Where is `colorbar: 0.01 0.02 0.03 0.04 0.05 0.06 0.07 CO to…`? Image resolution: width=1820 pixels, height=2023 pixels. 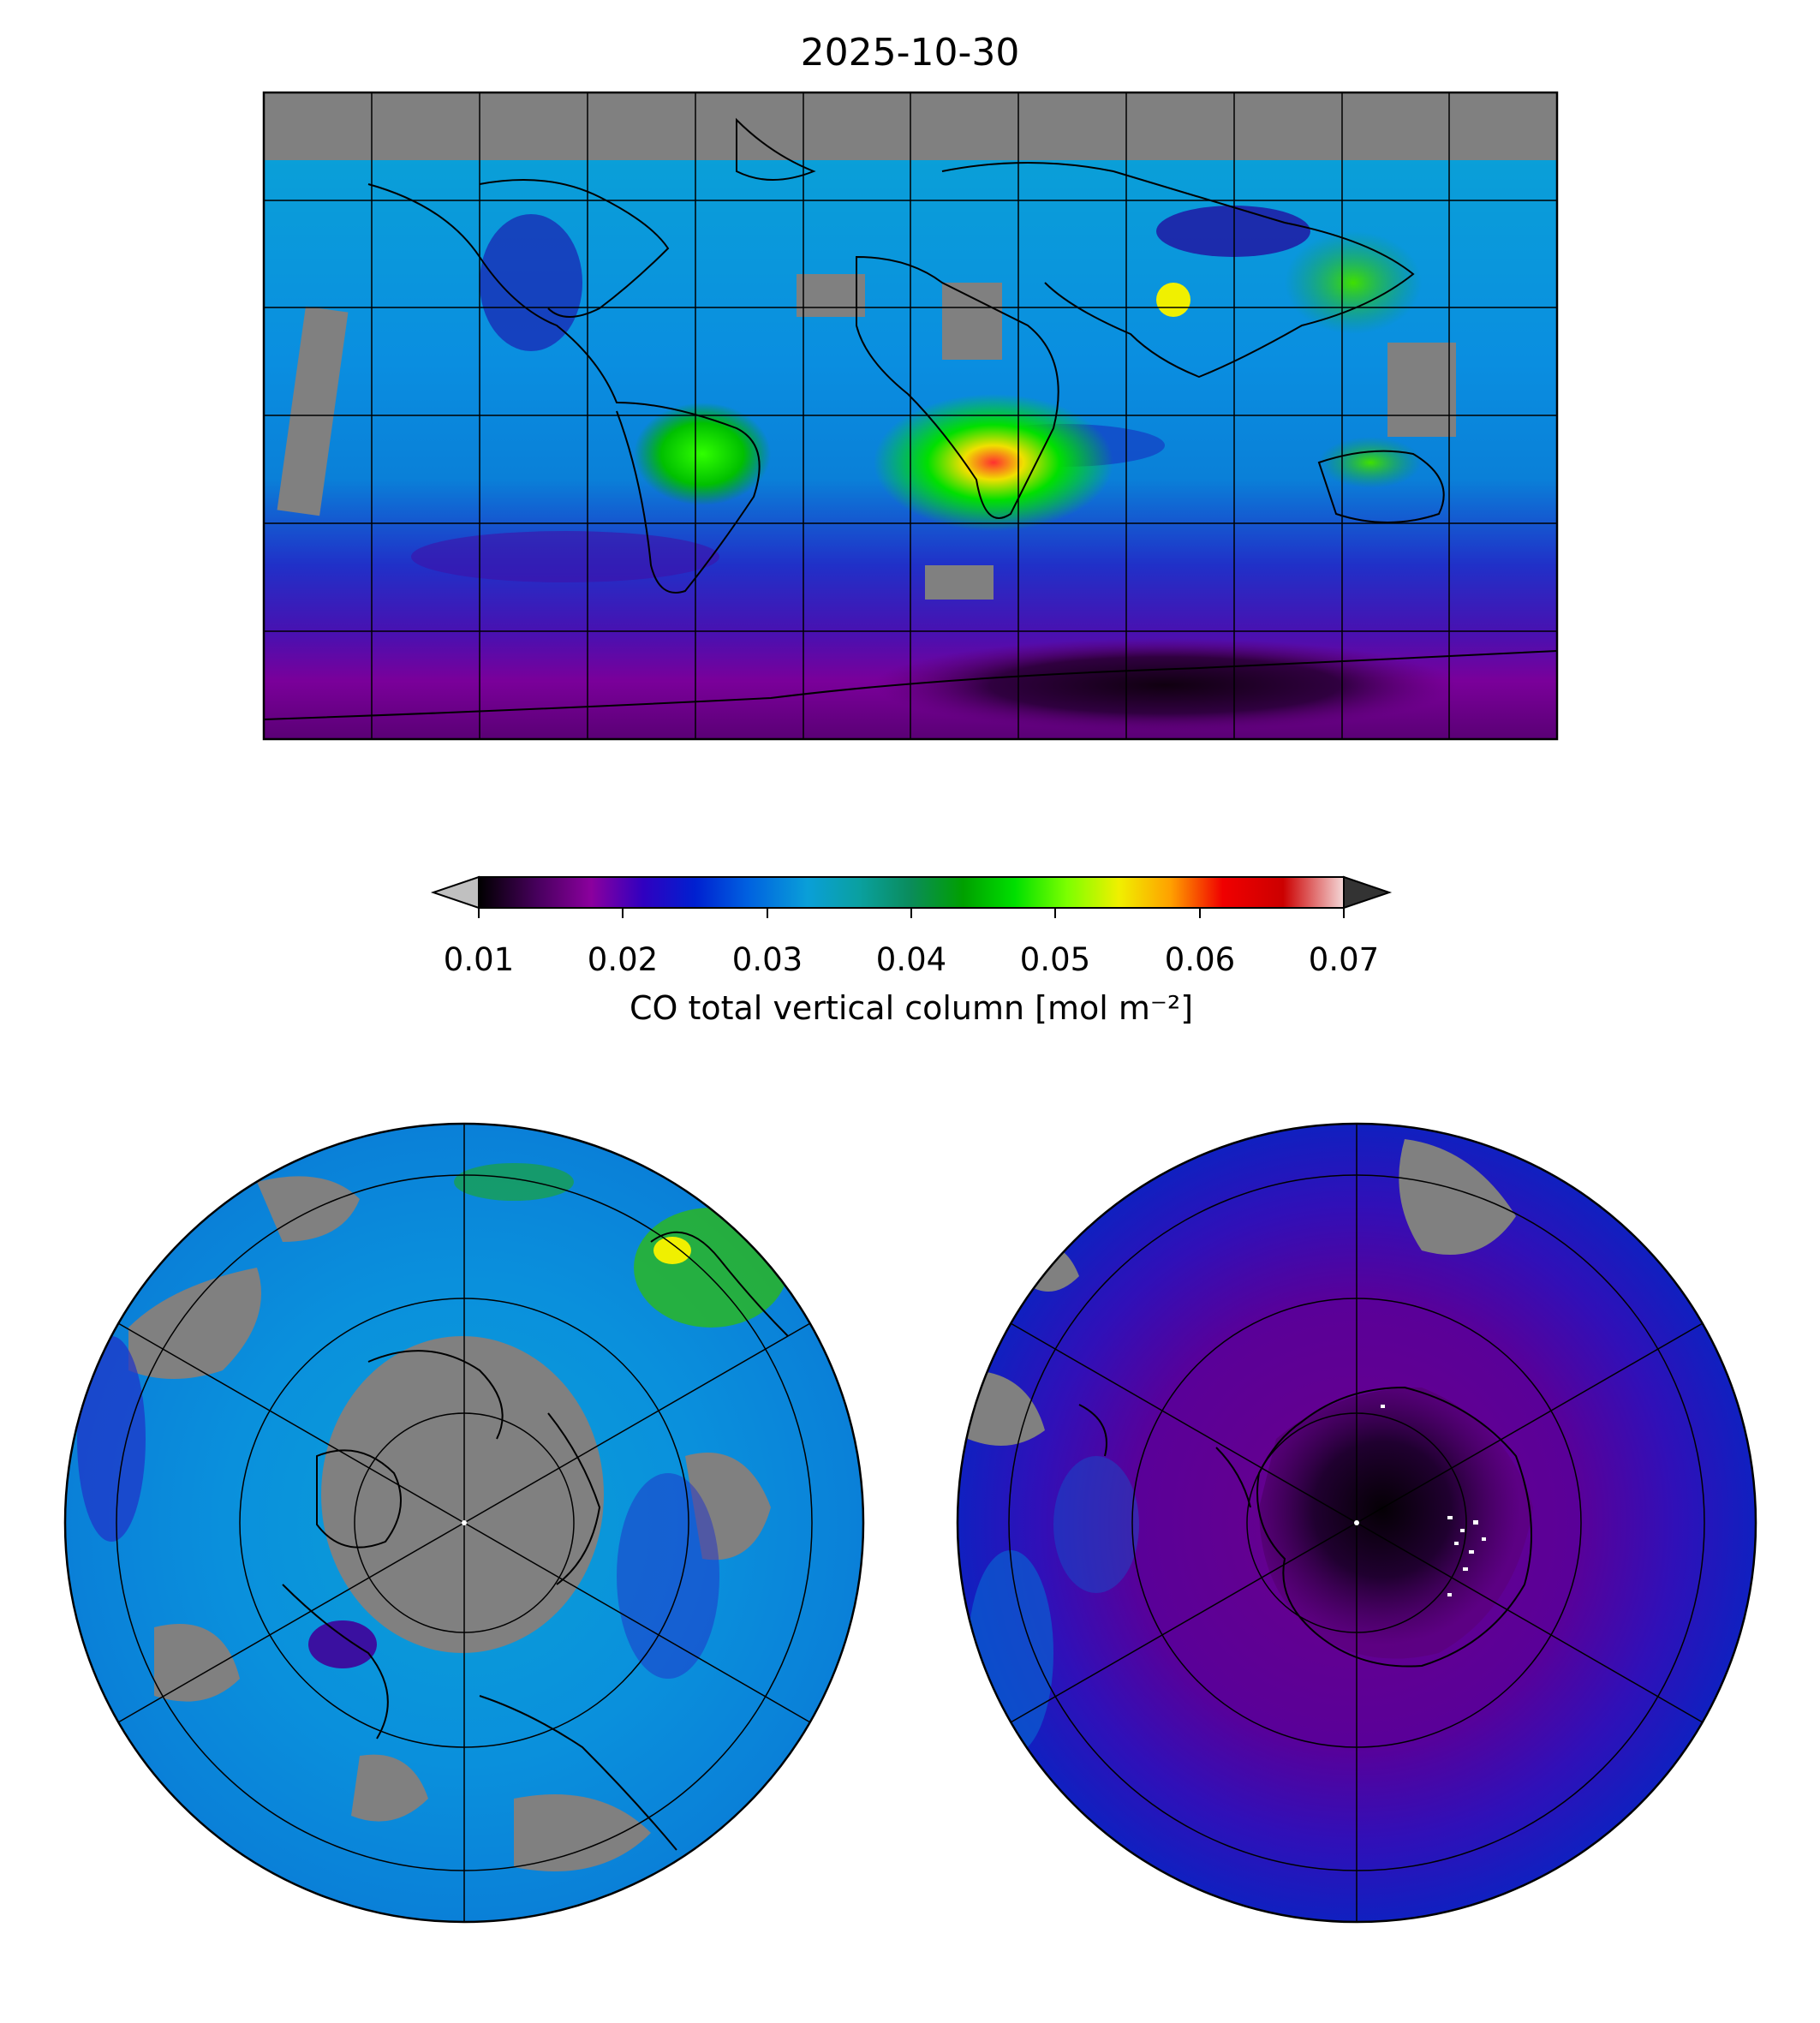
colorbar: 0.01 0.02 0.03 0.04 0.05 0.06 0.07 CO to… is located at coordinates (911, 951).